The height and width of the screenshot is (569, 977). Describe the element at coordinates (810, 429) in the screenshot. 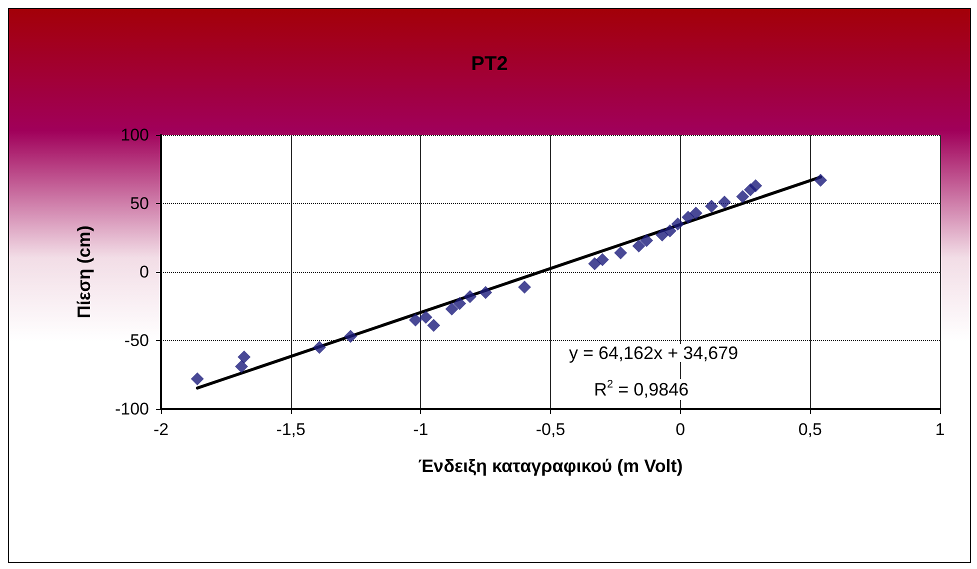

I see `x-tick-label: 0,5` at that location.